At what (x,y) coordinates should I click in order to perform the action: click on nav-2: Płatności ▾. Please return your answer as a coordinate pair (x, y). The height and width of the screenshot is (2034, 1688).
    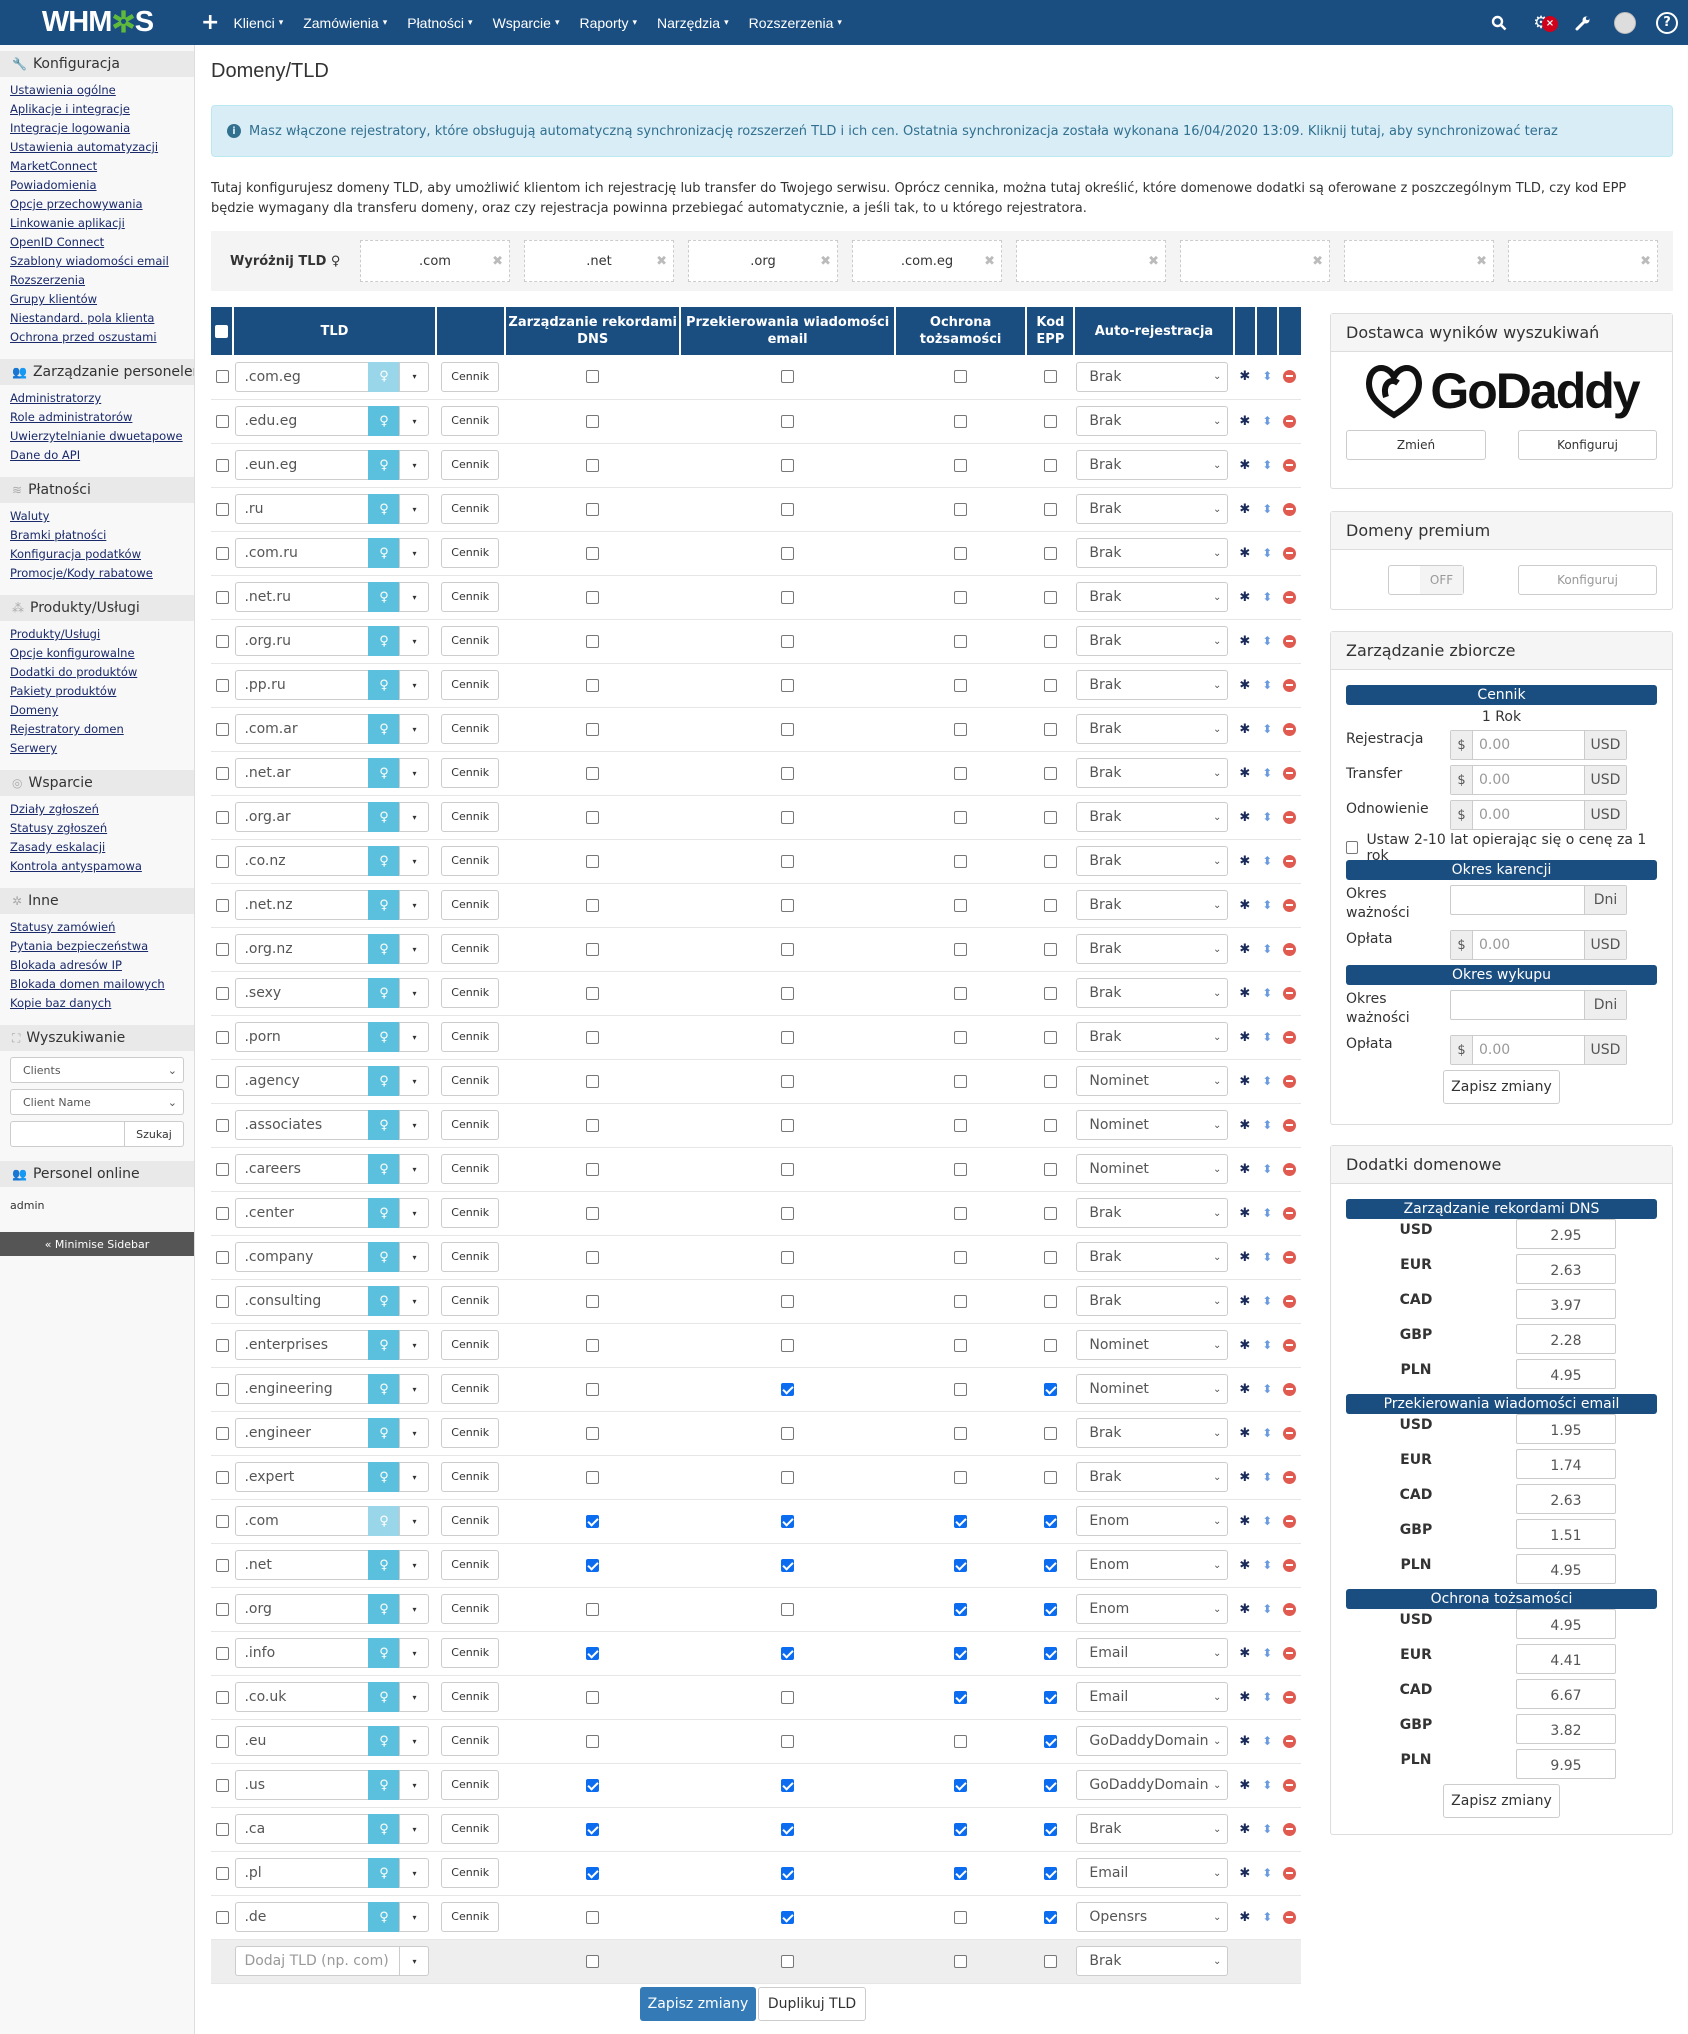
    Looking at the image, I should click on (440, 22).